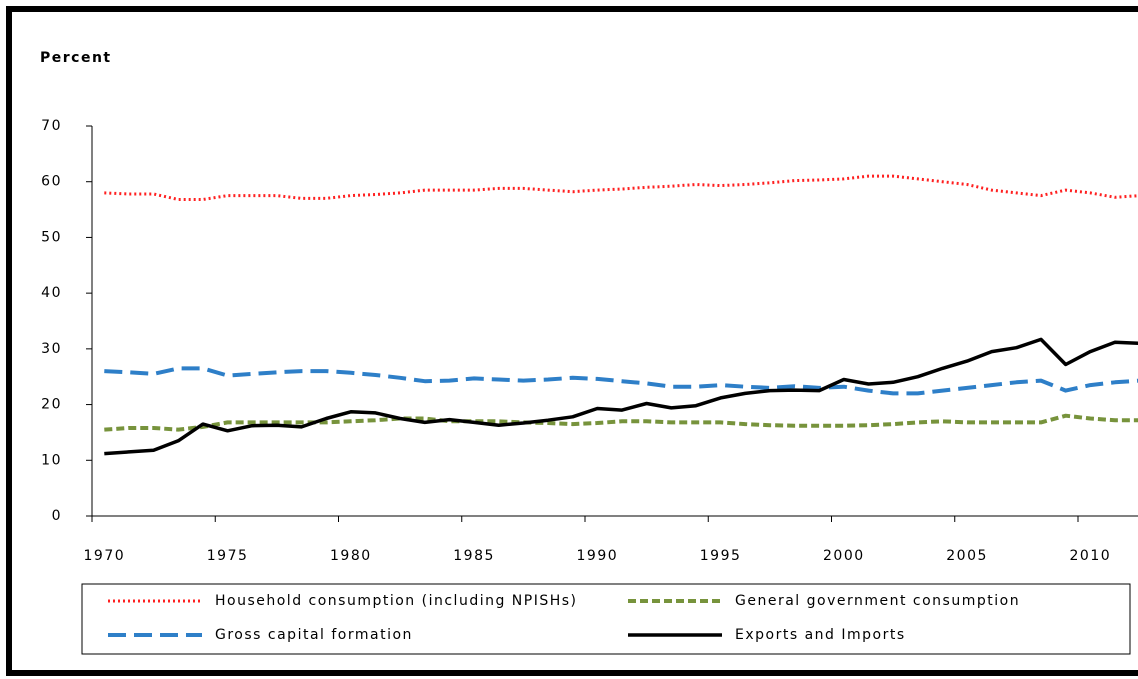 This screenshot has width=1138, height=679. What do you see at coordinates (76, 58) in the screenshot?
I see `y-axis-label: Percent` at bounding box center [76, 58].